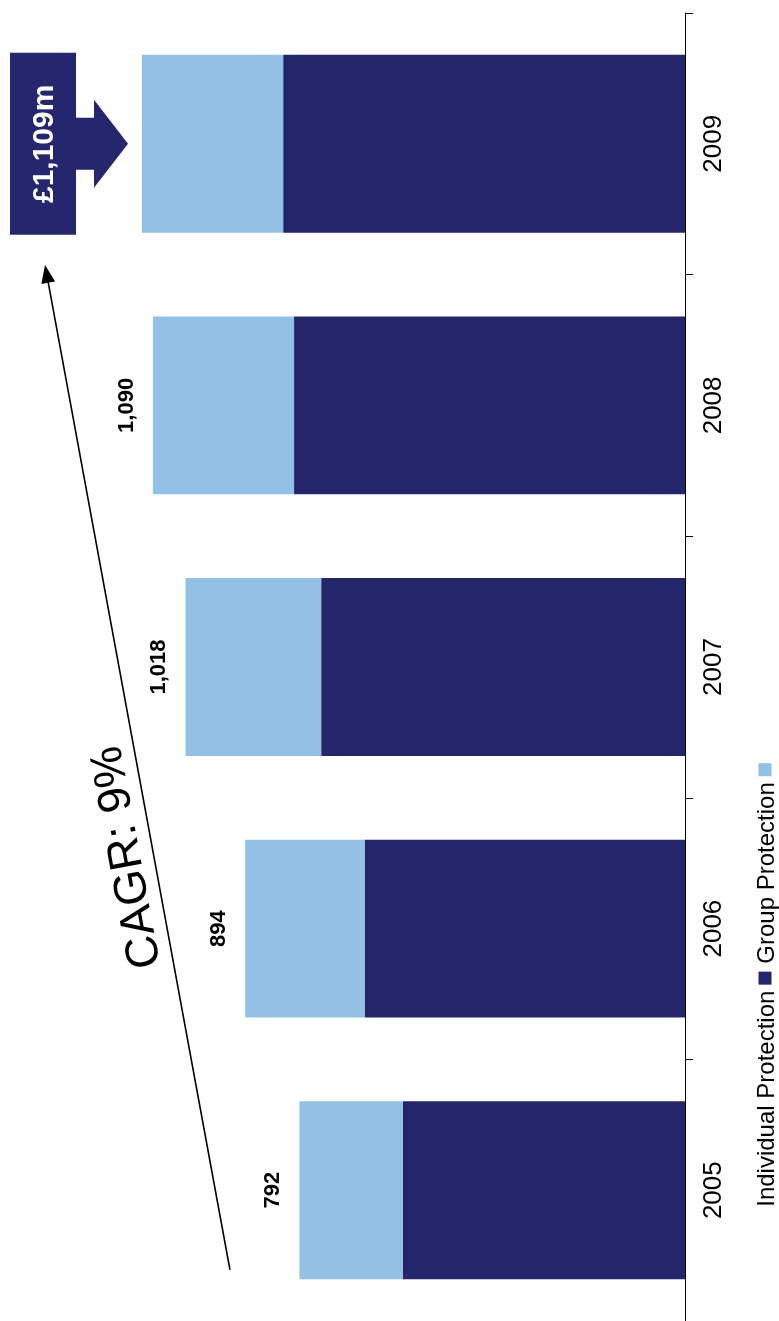 The width and height of the screenshot is (779, 1321). Describe the element at coordinates (125, 405) in the screenshot. I see `annotation: 1,090` at that location.